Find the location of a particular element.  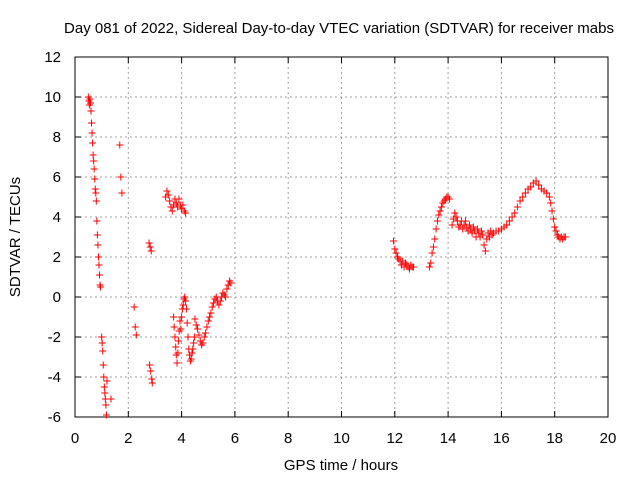

y-tick-label: 12 is located at coordinates (52, 57).